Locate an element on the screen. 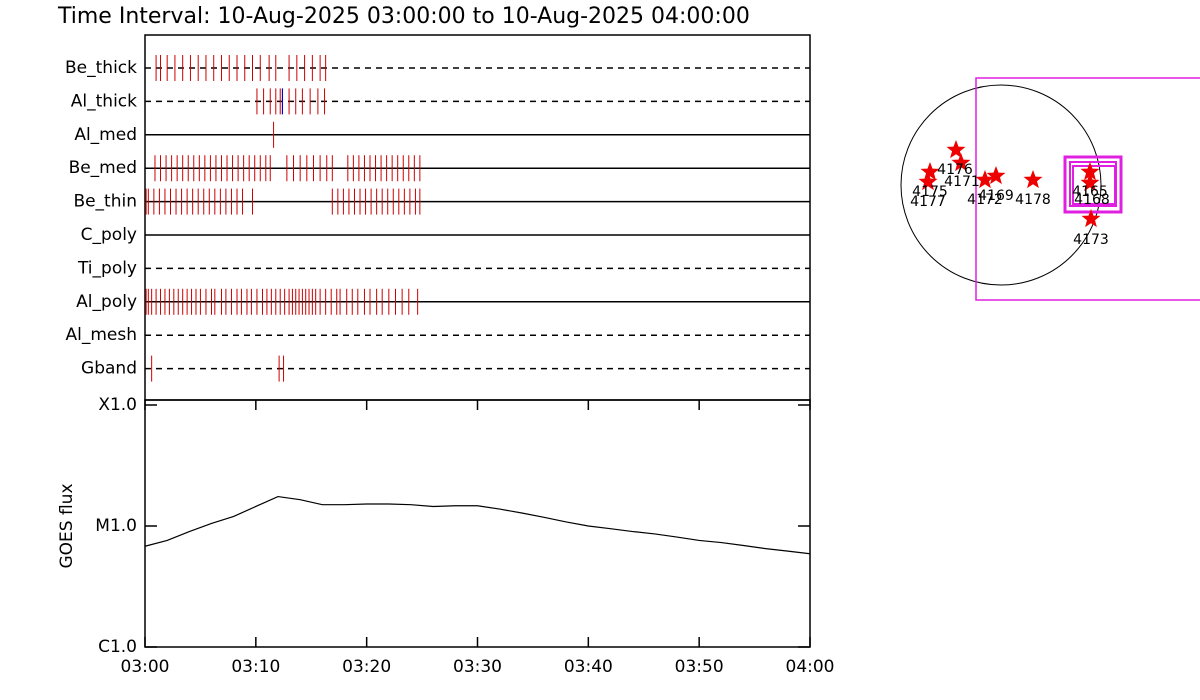  x-tick-label: 04:00 is located at coordinates (810, 667).